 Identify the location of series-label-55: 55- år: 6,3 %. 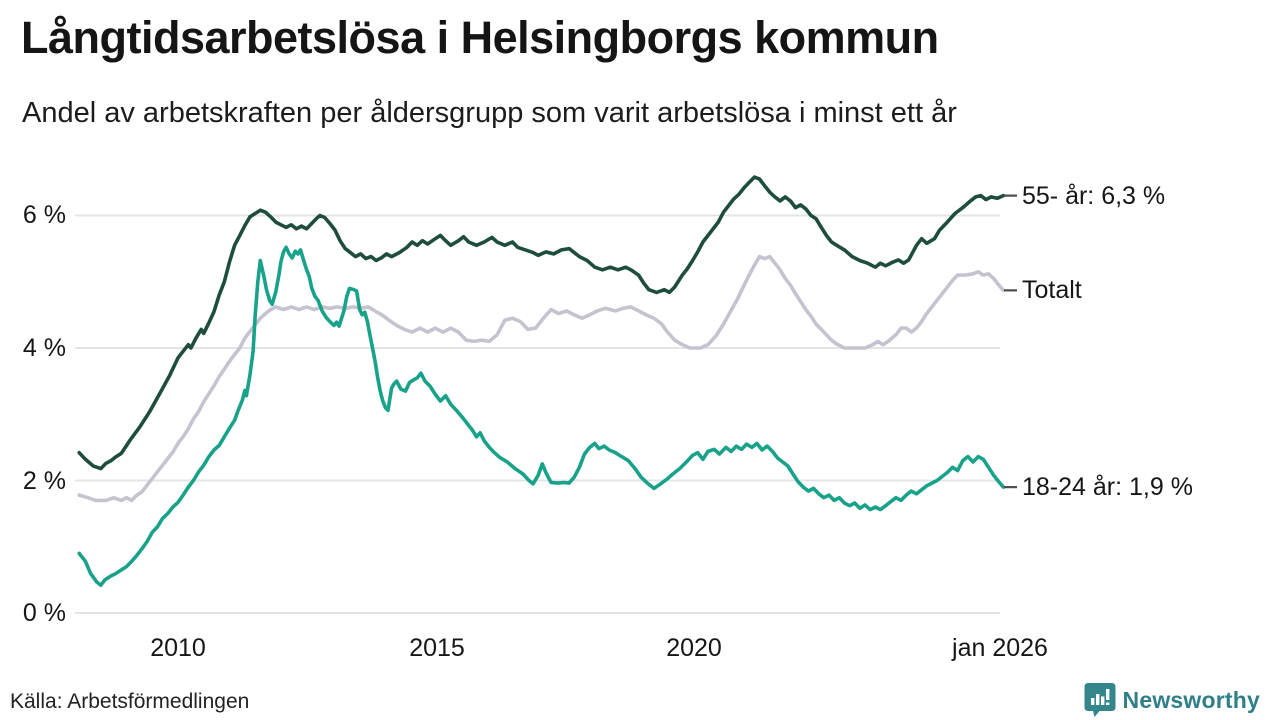
(1094, 195).